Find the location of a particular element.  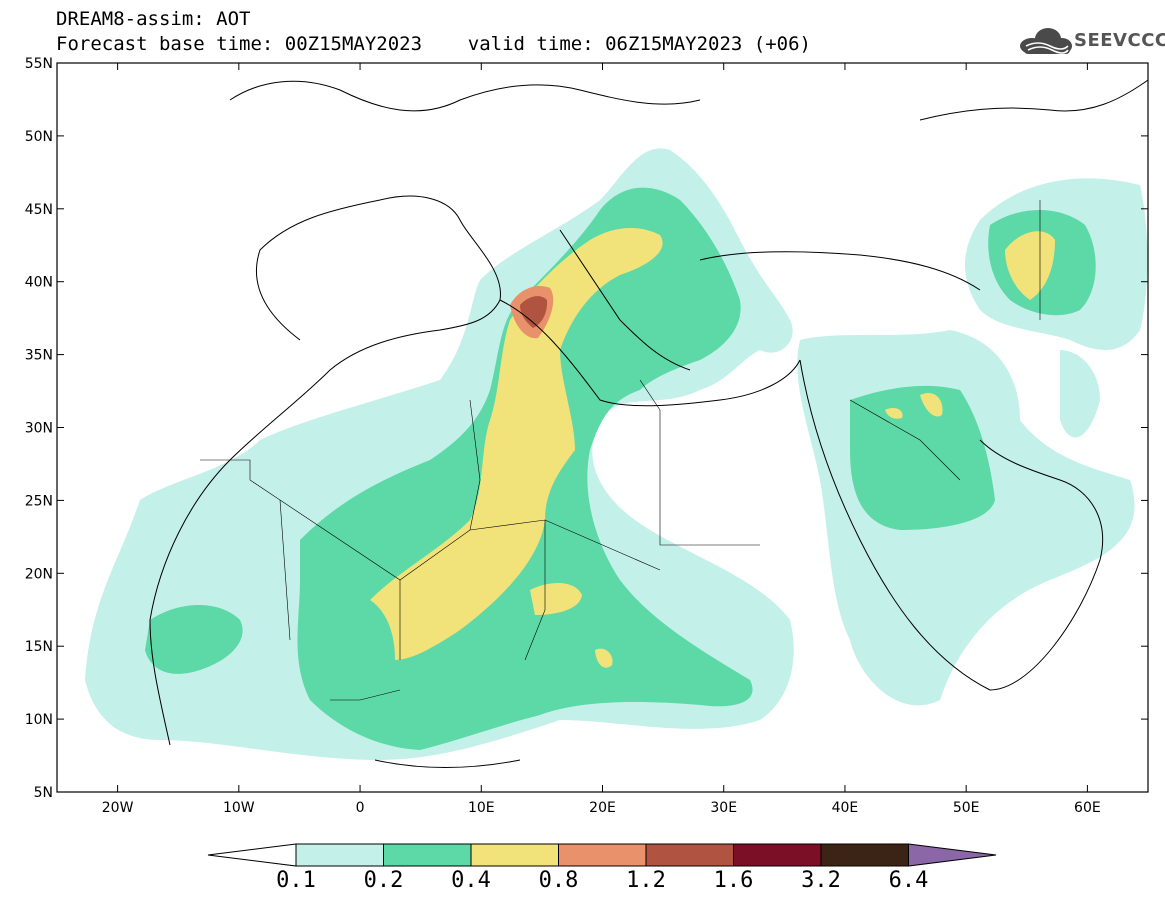

x-tick-label: 40E is located at coordinates (845, 808).